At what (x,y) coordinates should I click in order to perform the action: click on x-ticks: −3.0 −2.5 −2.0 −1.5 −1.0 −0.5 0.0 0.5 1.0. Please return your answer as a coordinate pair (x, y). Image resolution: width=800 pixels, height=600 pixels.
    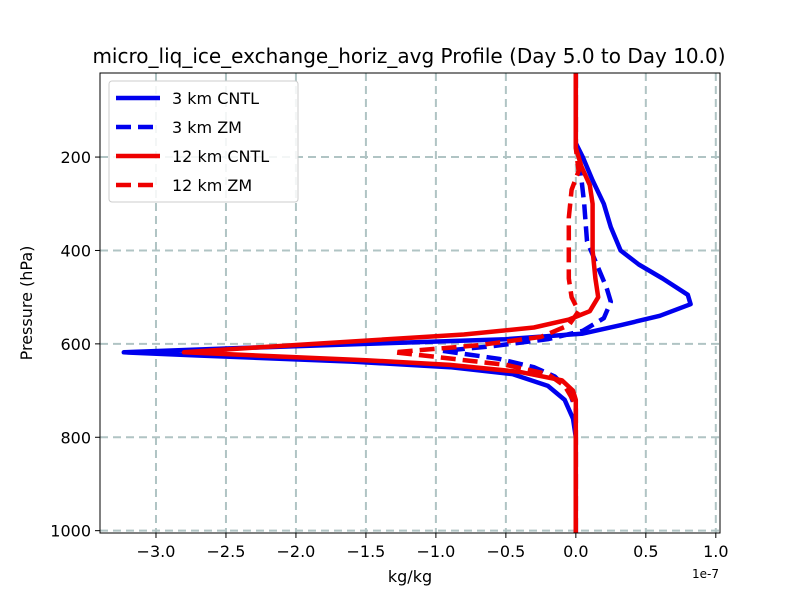
    Looking at the image, I should click on (433, 547).